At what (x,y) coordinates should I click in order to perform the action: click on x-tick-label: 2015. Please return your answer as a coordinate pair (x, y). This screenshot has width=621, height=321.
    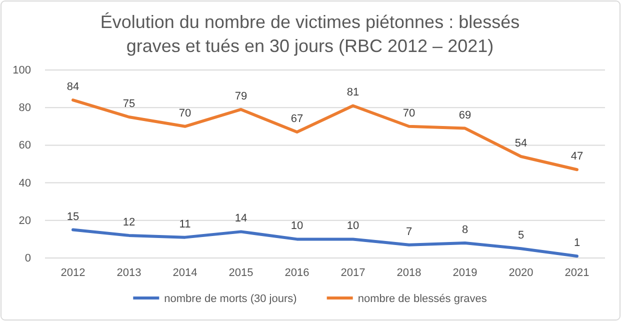
    Looking at the image, I should click on (241, 272).